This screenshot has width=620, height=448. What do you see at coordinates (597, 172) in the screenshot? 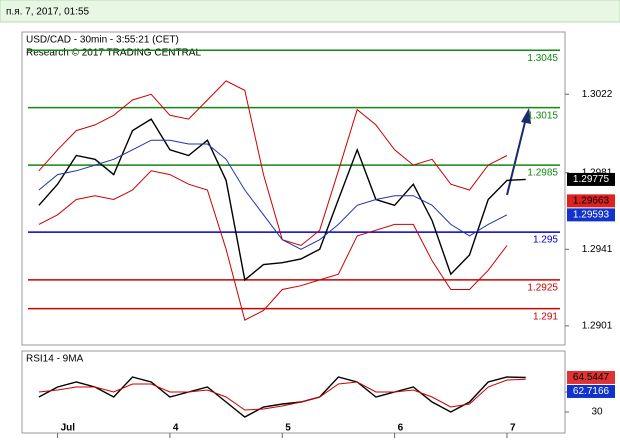
I see `y-tick-label: 1.2981` at bounding box center [597, 172].